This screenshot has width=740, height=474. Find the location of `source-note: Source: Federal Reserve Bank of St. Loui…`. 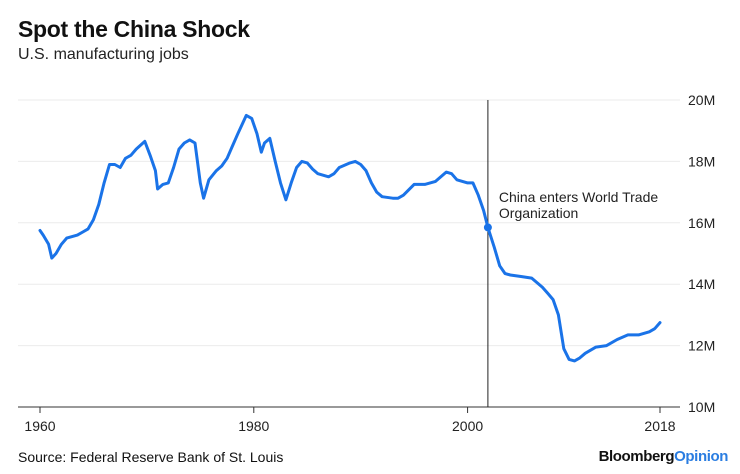

source-note: Source: Federal Reserve Bank of St. Loui… is located at coordinates (151, 457).